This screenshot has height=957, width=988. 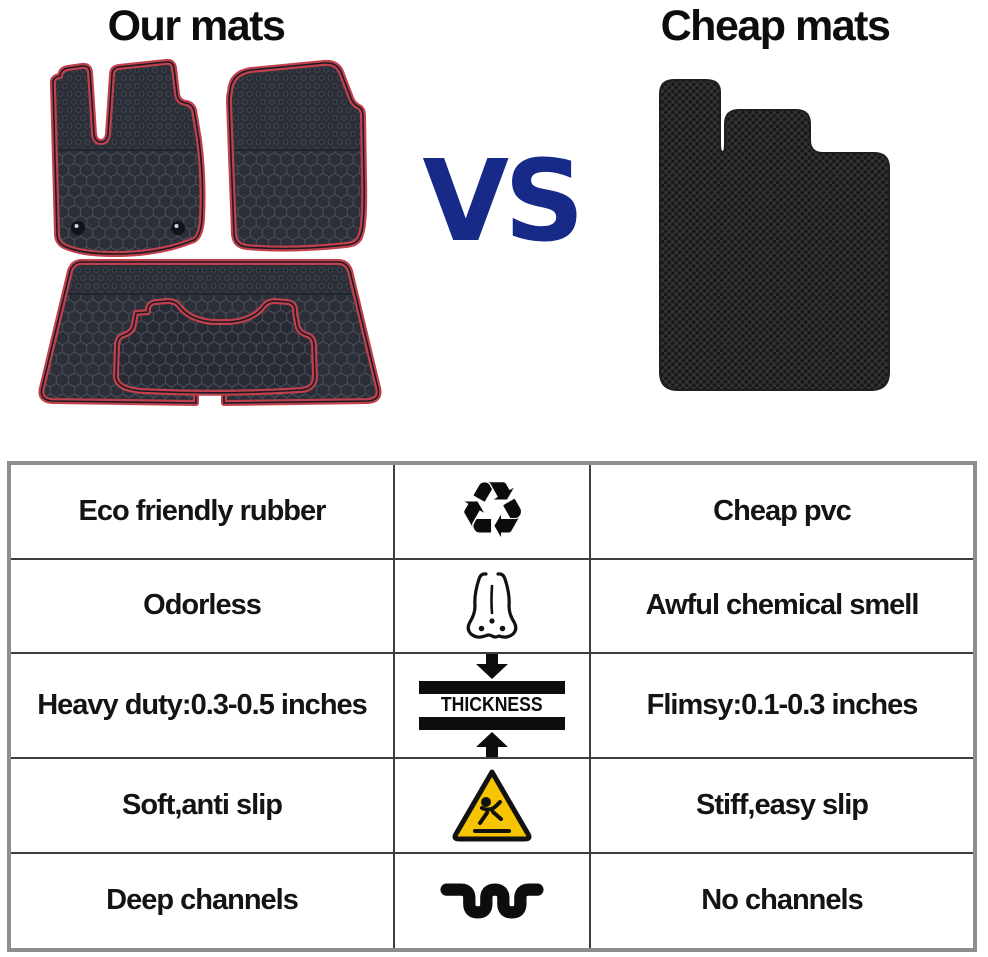 I want to click on our-feature-eco: Eco friendly rubber, so click(x=203, y=512).